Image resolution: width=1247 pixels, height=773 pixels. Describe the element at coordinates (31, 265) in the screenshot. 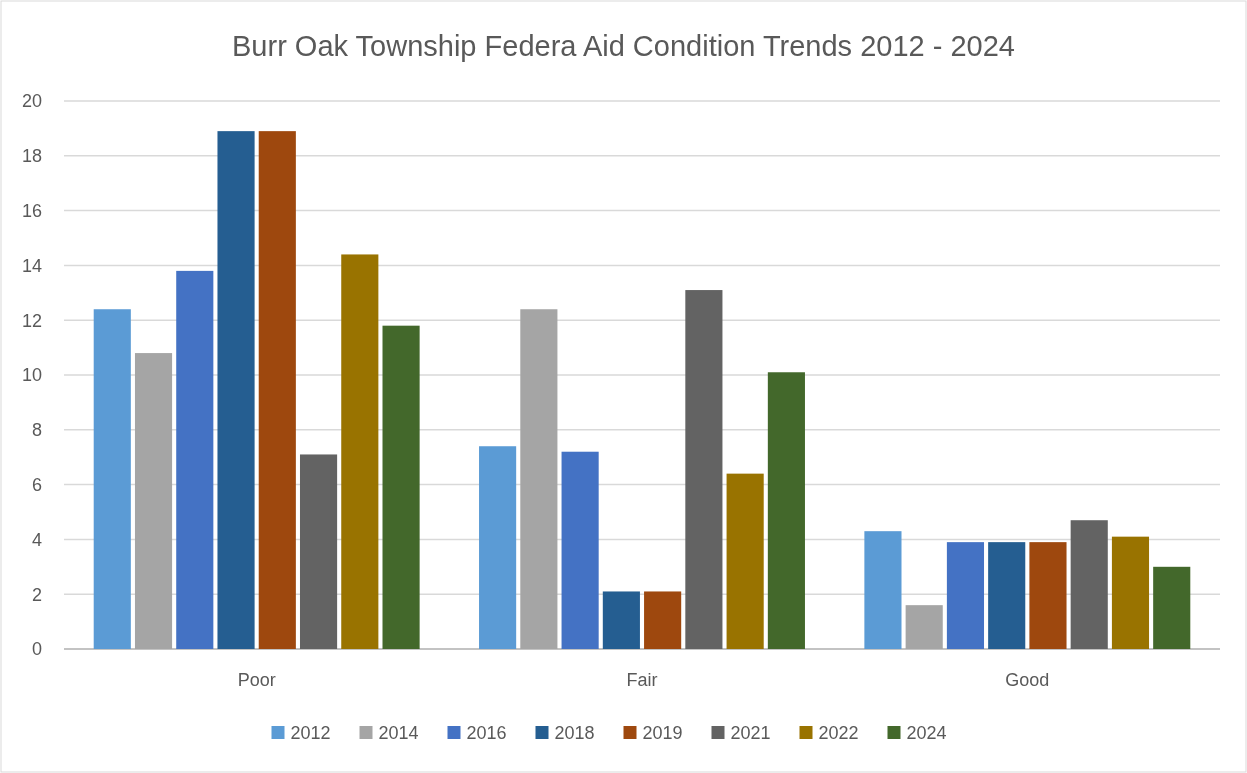

I see `y-tick-label: 14` at that location.